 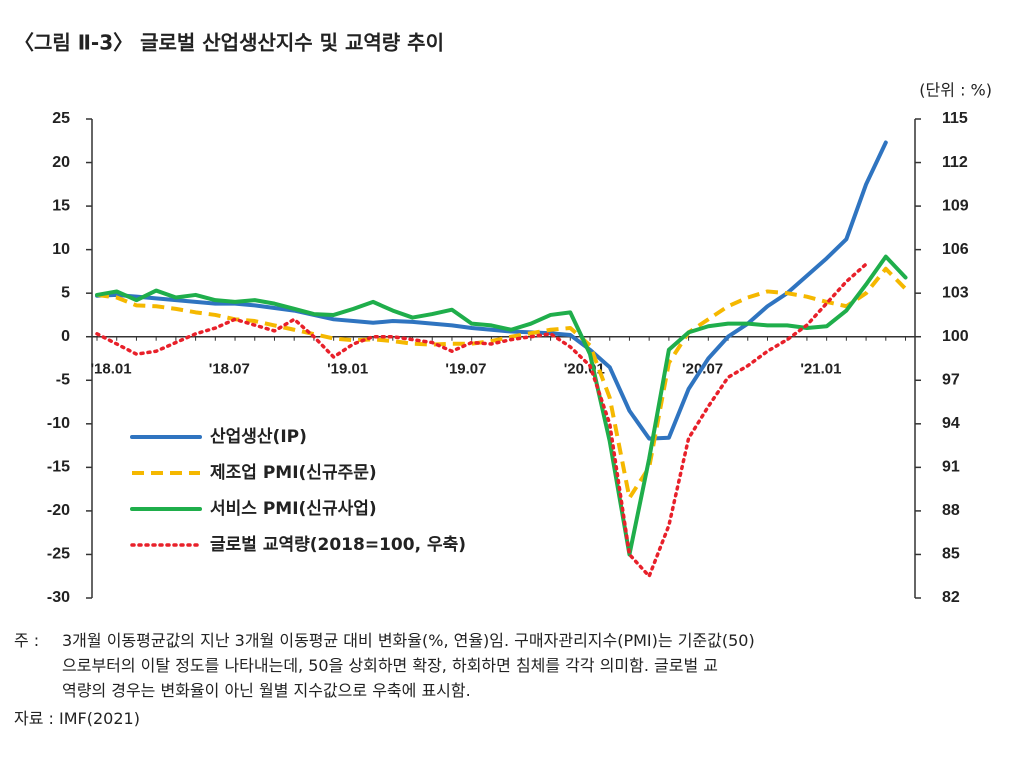 I want to click on x-tick-label: '21.01, so click(x=820, y=369).